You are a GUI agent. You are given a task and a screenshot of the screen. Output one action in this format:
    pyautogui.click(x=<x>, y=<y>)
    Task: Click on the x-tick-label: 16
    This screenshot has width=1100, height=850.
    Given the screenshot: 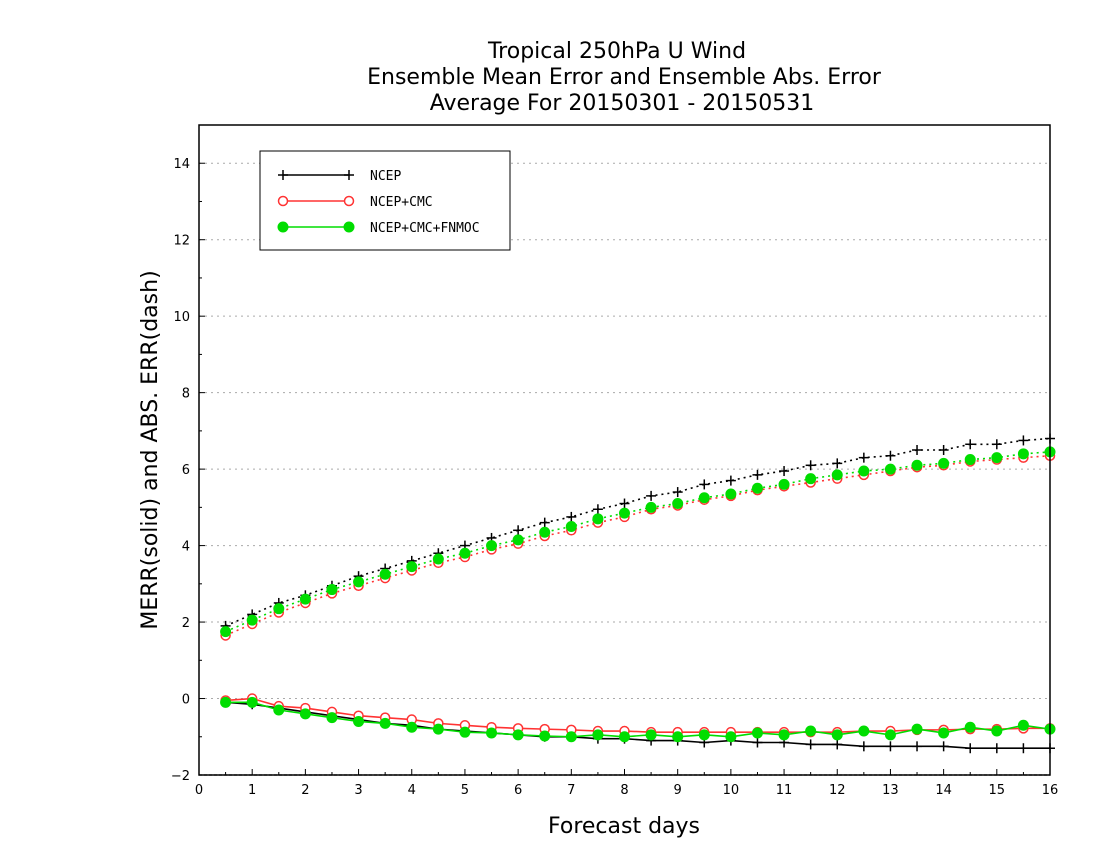 What is the action you would take?
    pyautogui.click(x=1050, y=790)
    